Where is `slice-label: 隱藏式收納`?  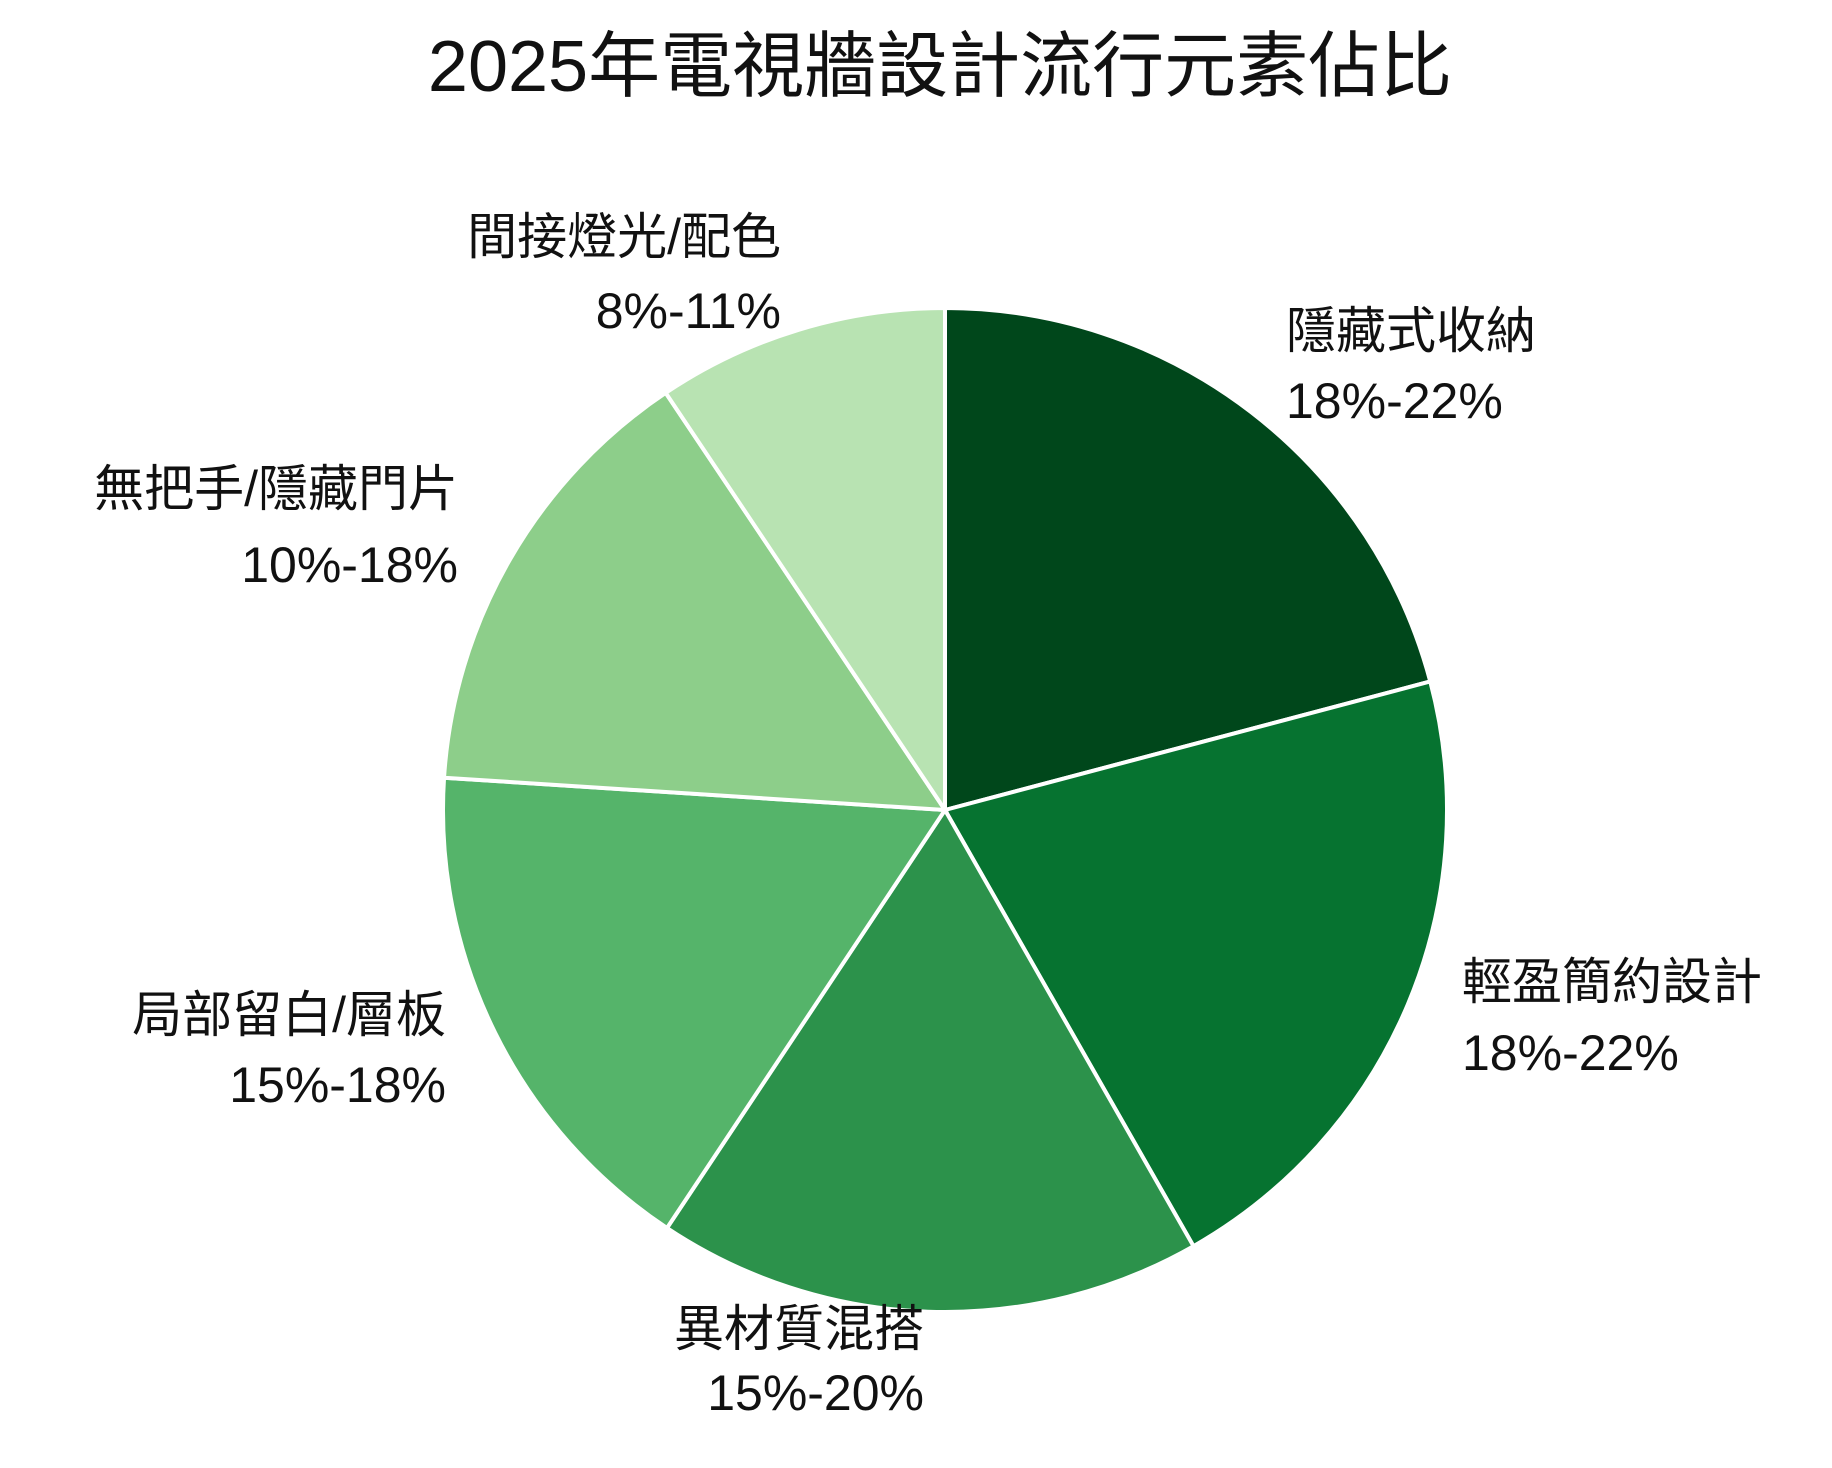 slice-label: 隱藏式收納 is located at coordinates (1411, 331).